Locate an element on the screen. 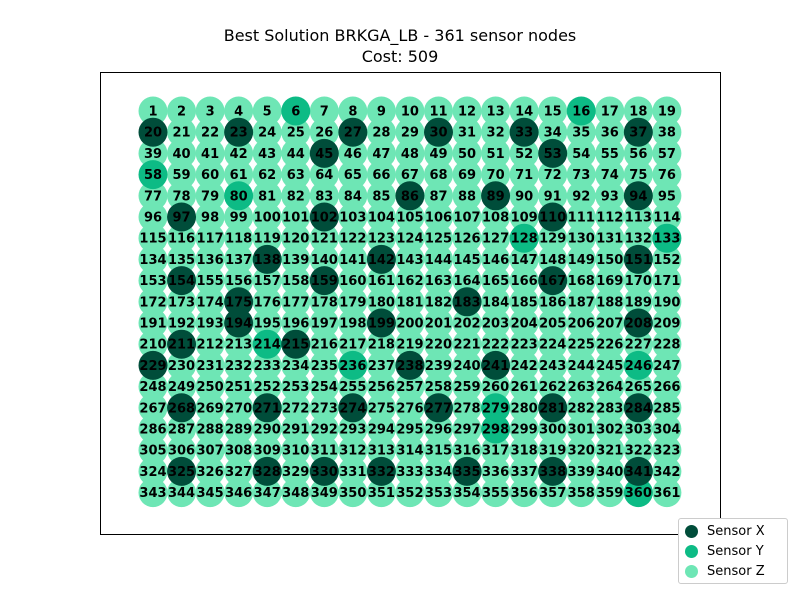  node-label-162: 162 is located at coordinates (409, 281).